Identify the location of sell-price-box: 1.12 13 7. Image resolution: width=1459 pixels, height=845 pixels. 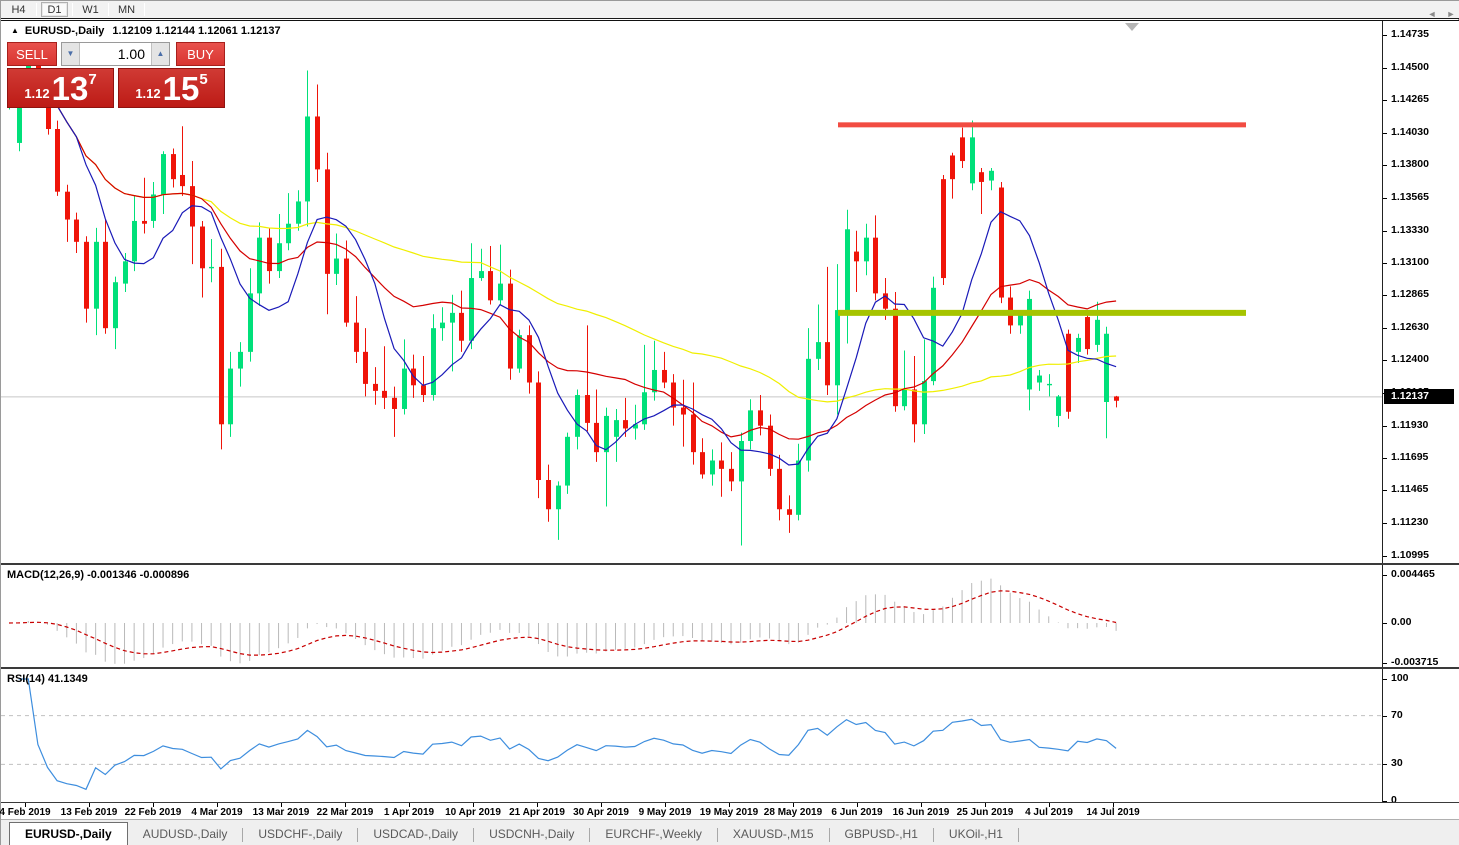
(60, 88).